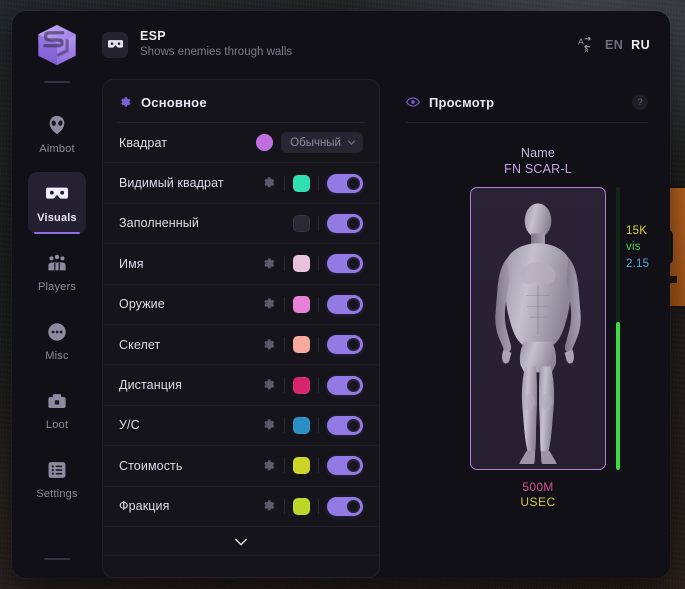 This screenshot has height=589, width=685. I want to click on sidebar-item-visuals: Visuals, so click(57, 203).